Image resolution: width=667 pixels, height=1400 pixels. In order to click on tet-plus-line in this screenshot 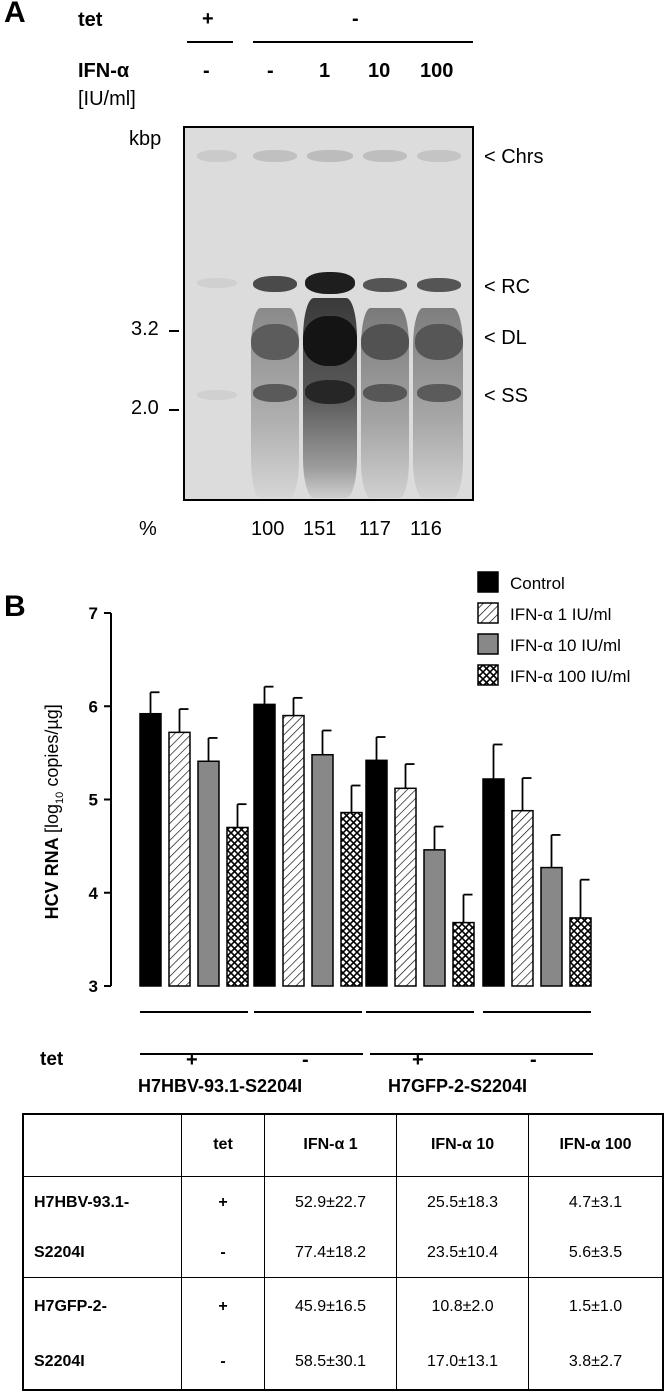, I will do `click(210, 42)`.